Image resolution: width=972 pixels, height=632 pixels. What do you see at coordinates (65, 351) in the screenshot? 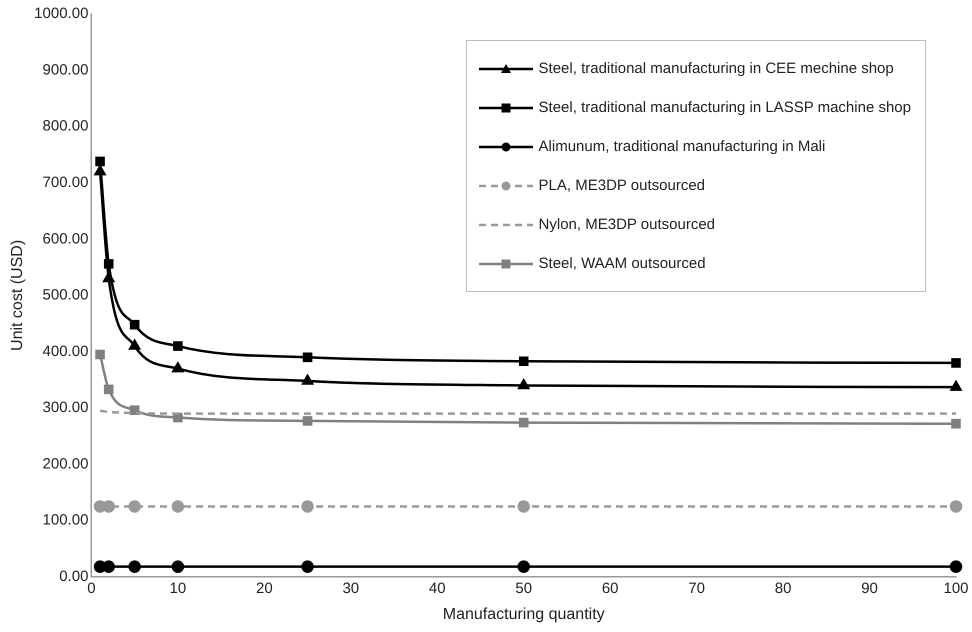
I see `y-tick-label: 400.00` at bounding box center [65, 351].